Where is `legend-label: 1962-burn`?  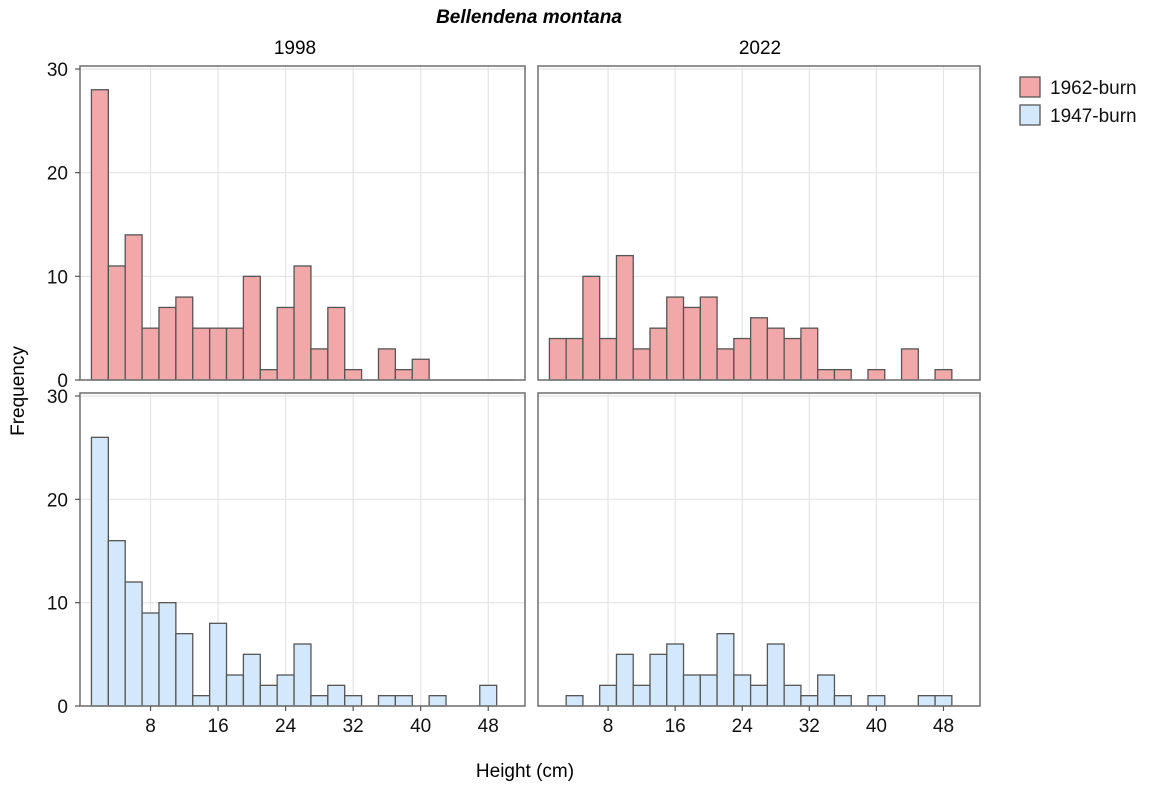 legend-label: 1962-burn is located at coordinates (1093, 88).